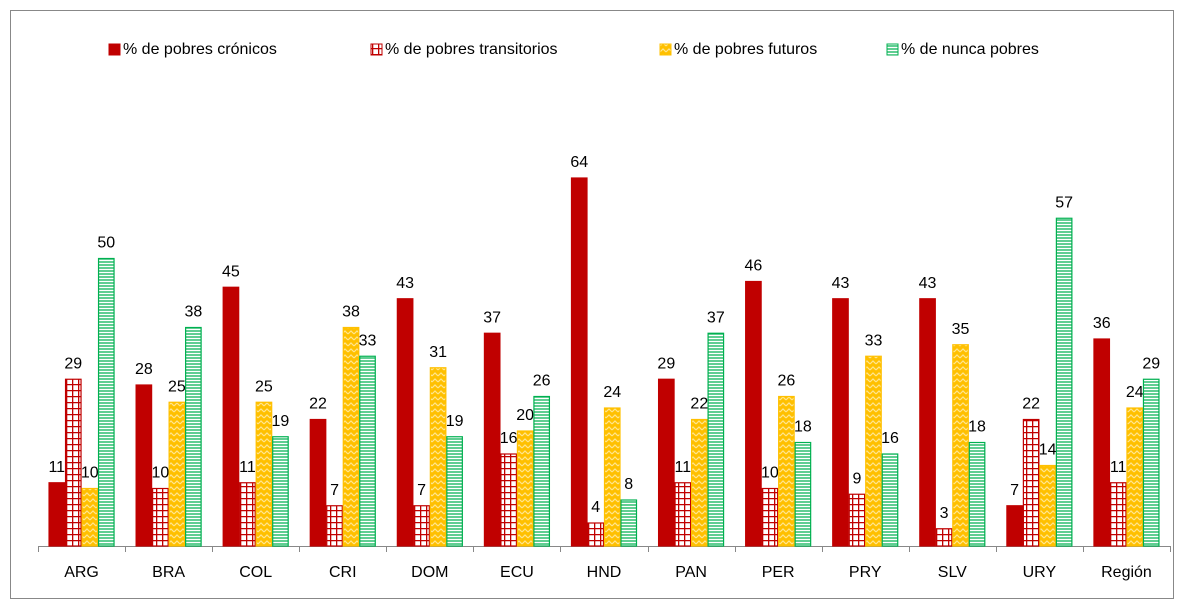 This screenshot has width=1184, height=609. I want to click on x-tick-label: URY, so click(1040, 572).